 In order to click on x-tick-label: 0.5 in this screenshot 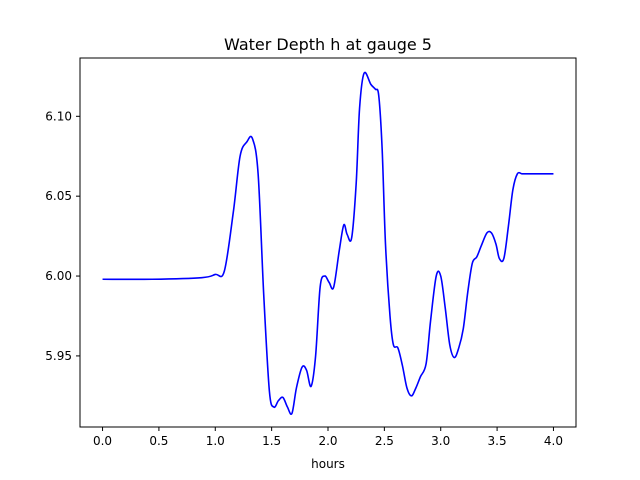, I will do `click(158, 441)`.